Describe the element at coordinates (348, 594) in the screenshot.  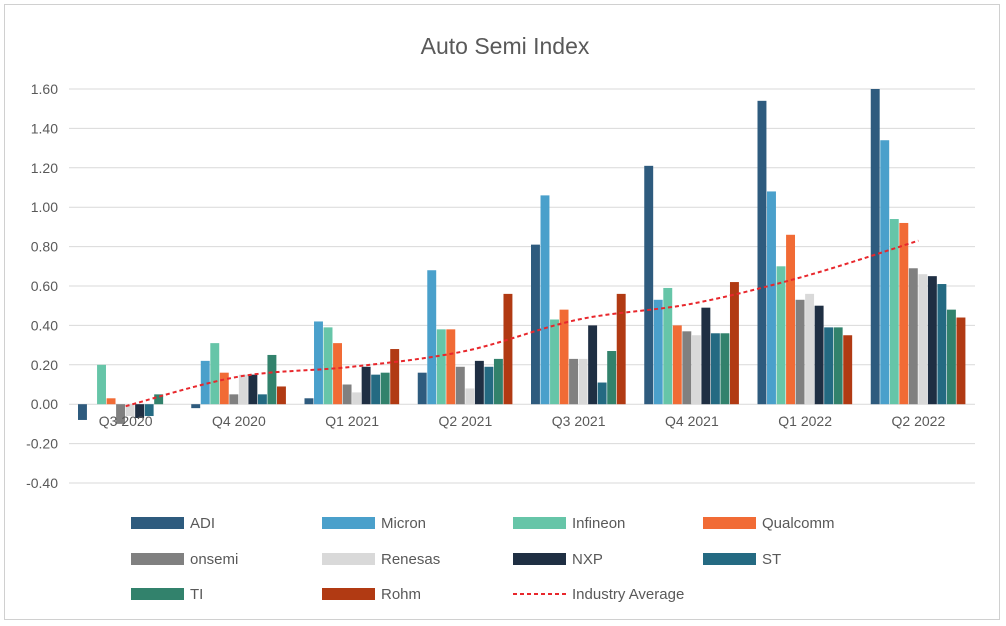
I see `legend-swatch-rohm` at that location.